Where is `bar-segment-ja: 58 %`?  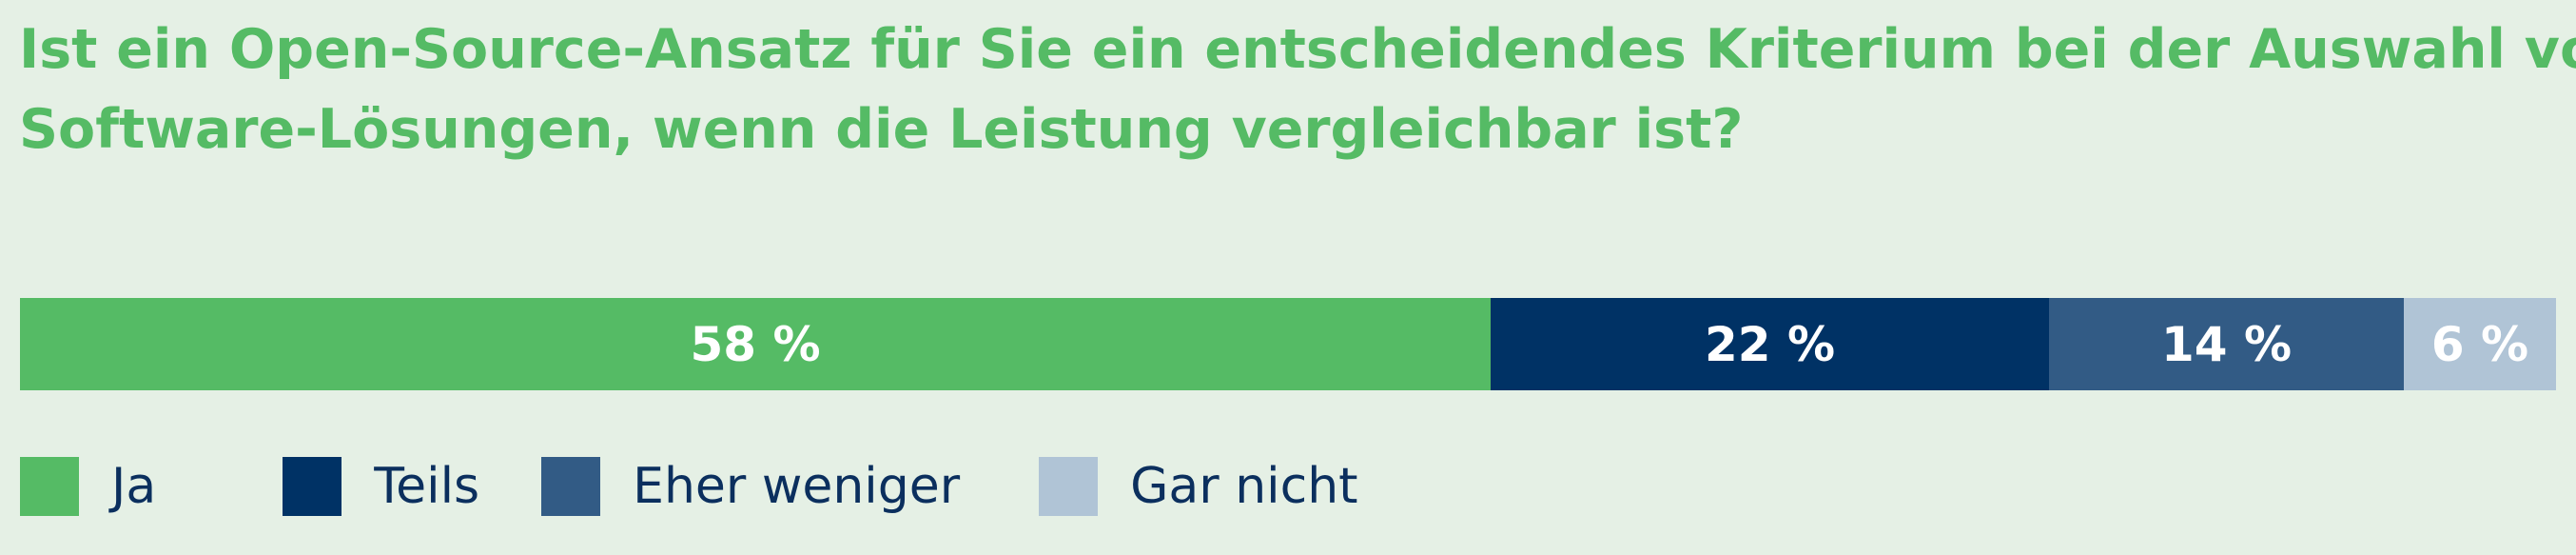 bar-segment-ja: 58 % is located at coordinates (756, 344).